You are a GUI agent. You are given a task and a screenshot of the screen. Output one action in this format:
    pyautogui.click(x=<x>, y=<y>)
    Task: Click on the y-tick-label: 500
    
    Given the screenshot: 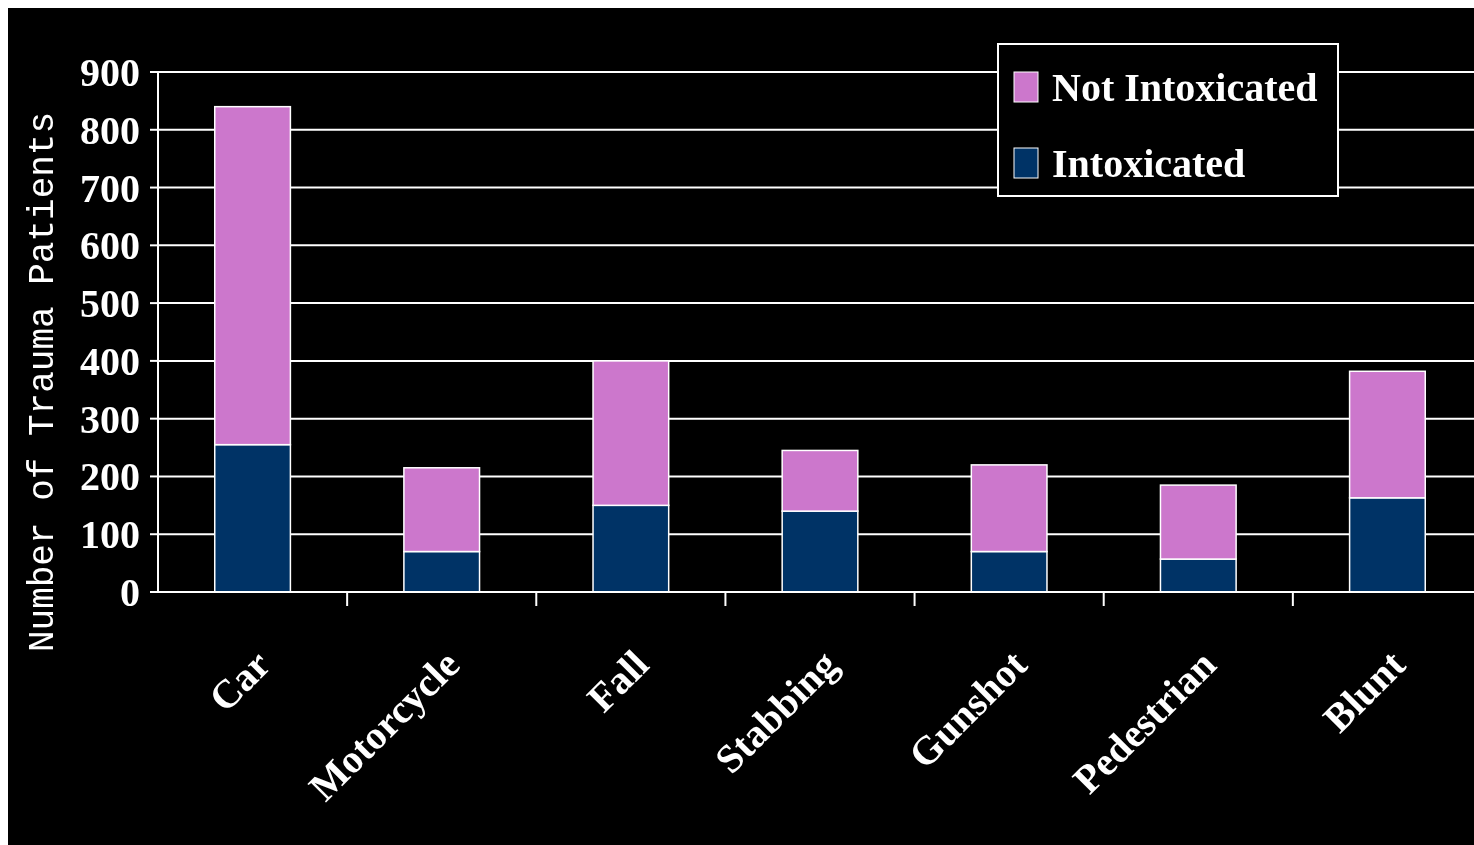 What is the action you would take?
    pyautogui.click(x=110, y=304)
    